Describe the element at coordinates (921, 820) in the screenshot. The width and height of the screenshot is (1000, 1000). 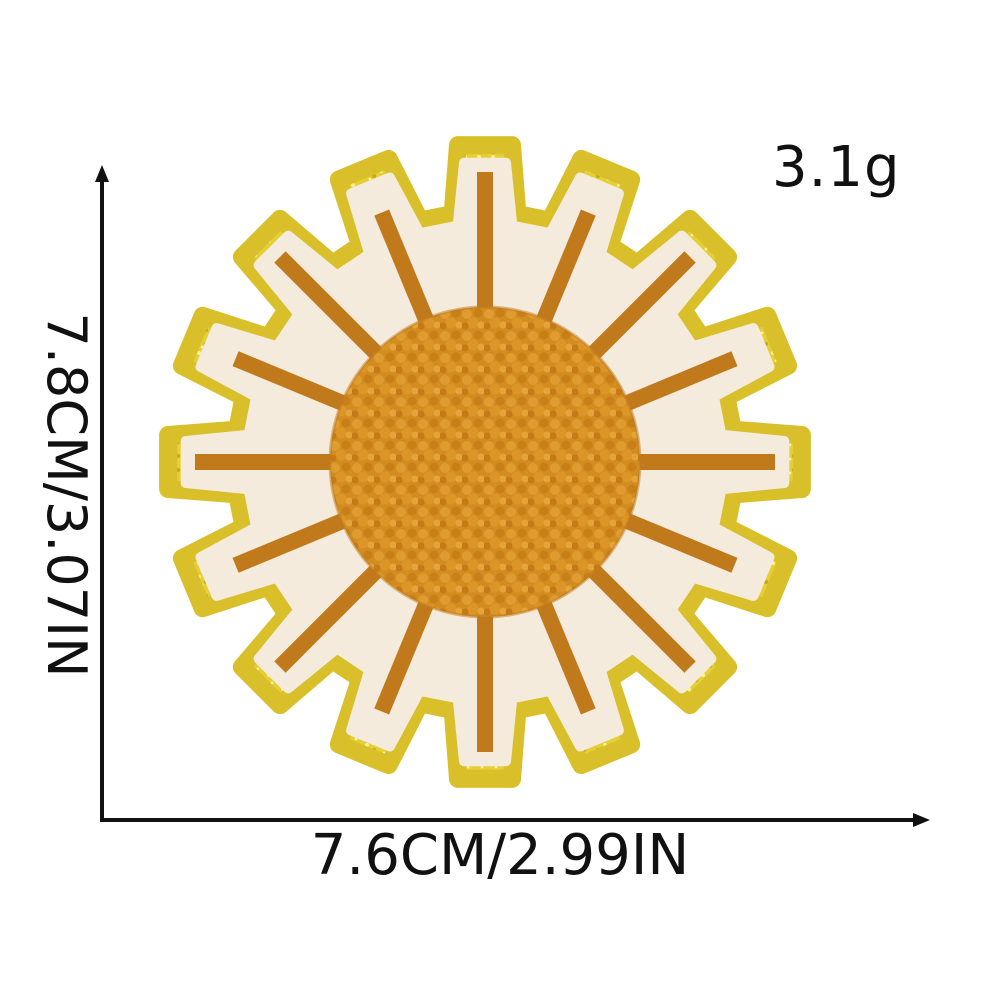
I see `arrow-right-icon` at that location.